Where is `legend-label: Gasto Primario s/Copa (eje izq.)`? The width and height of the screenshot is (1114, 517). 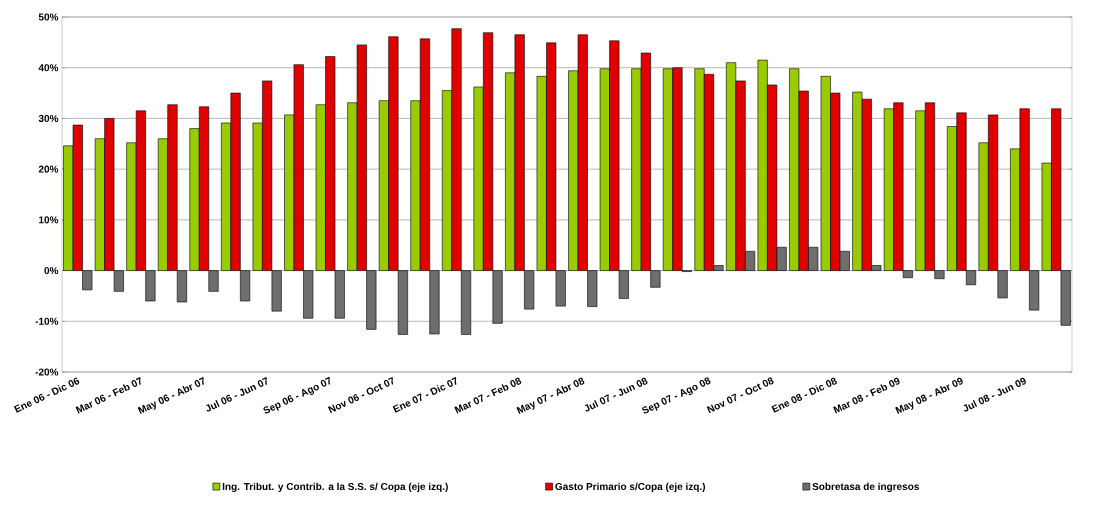
legend-label: Gasto Primario s/Copa (eje izq.) is located at coordinates (630, 487).